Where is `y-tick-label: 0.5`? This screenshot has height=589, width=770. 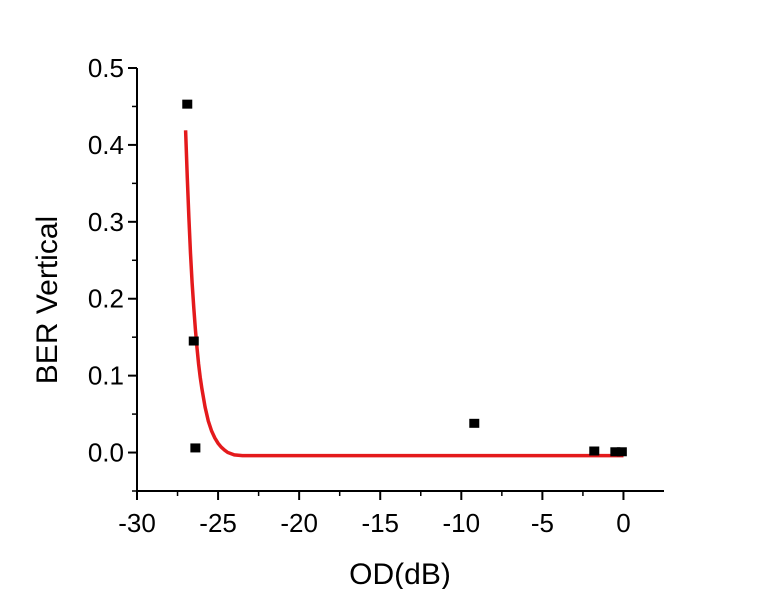 y-tick-label: 0.5 is located at coordinates (106, 68).